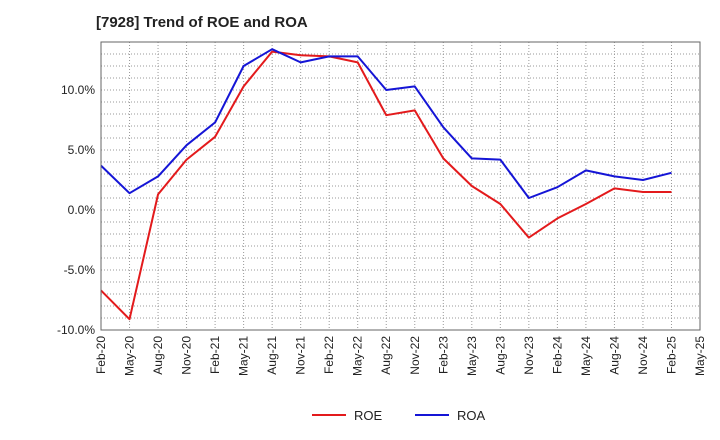 The height and width of the screenshot is (440, 720). Describe the element at coordinates (471, 415) in the screenshot. I see `legend-label-roa: ROA` at that location.